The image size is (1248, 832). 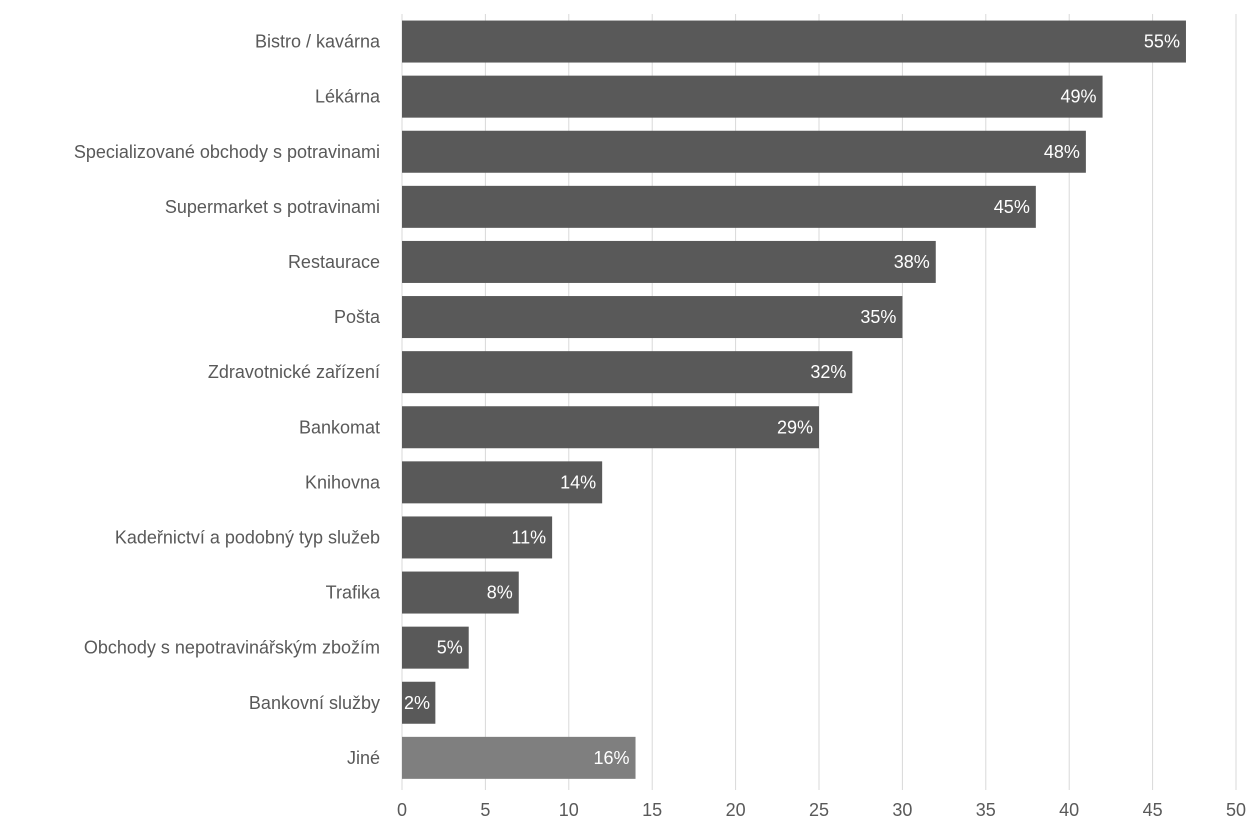 What do you see at coordinates (528, 537) in the screenshot?
I see `data-label: 11%` at bounding box center [528, 537].